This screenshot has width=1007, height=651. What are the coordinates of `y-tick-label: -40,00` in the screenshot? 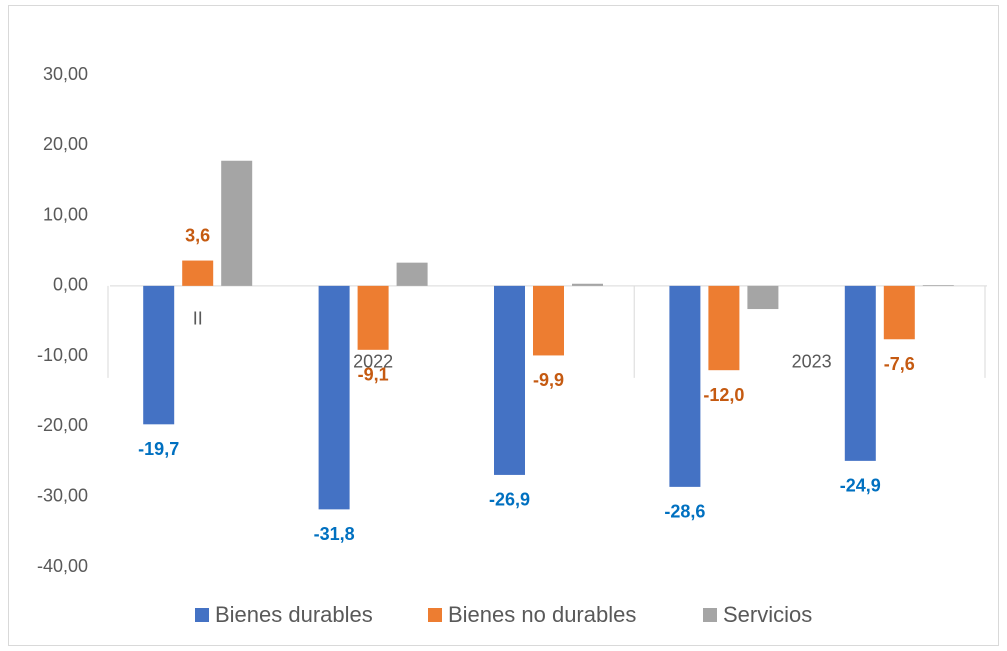 It's located at (62, 566).